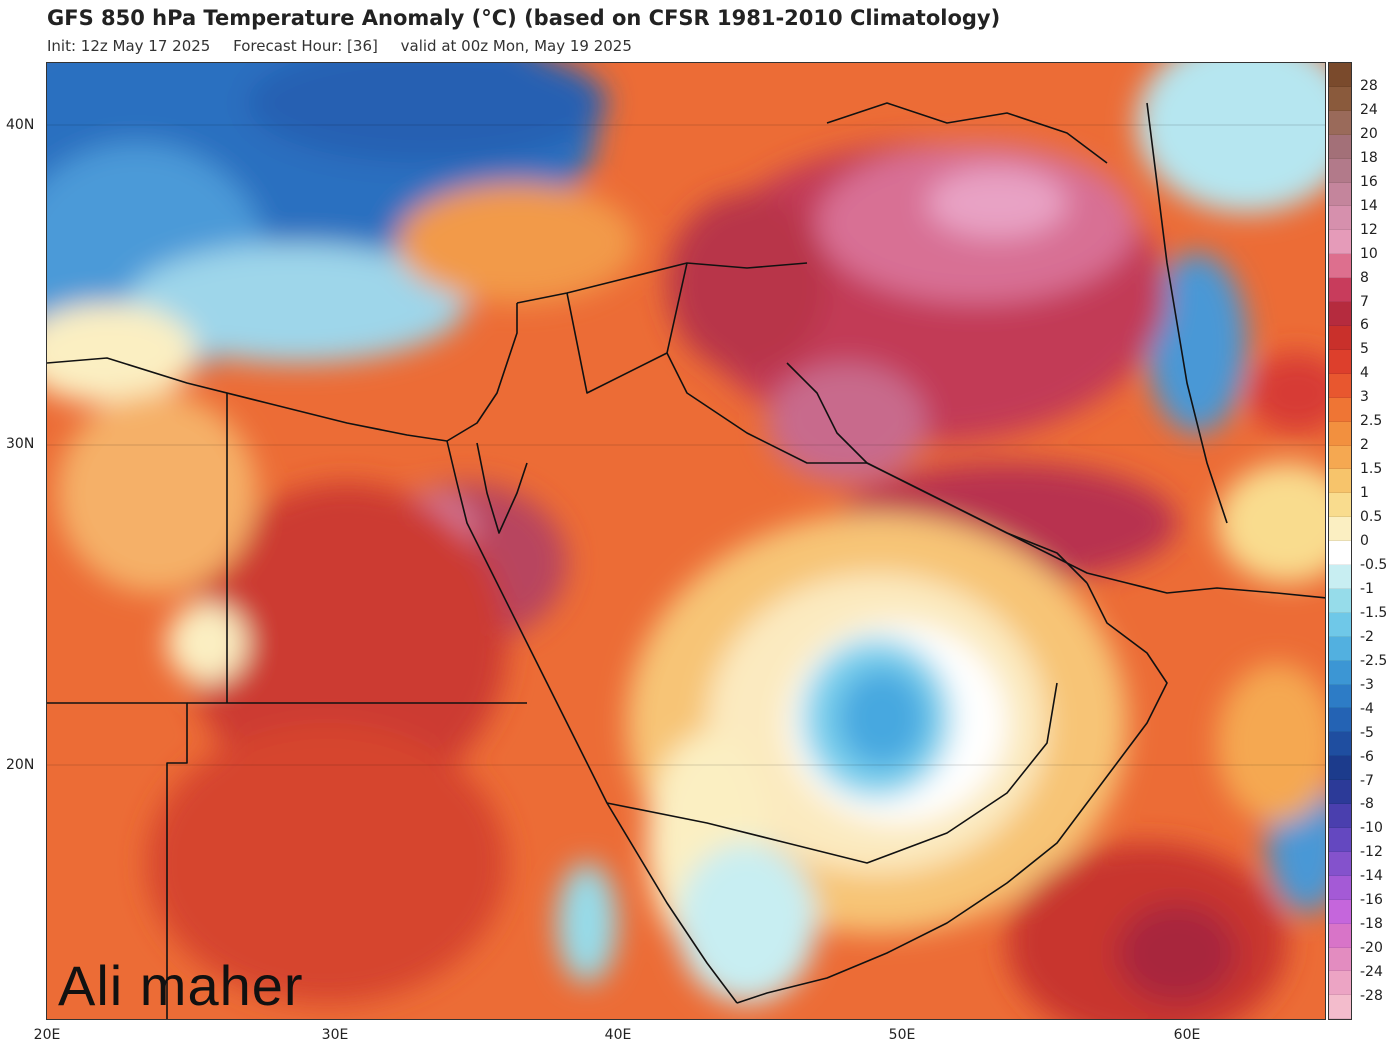 The height and width of the screenshot is (1048, 1400). I want to click on forecast-hour: Forecast Hour: [36], so click(305, 46).